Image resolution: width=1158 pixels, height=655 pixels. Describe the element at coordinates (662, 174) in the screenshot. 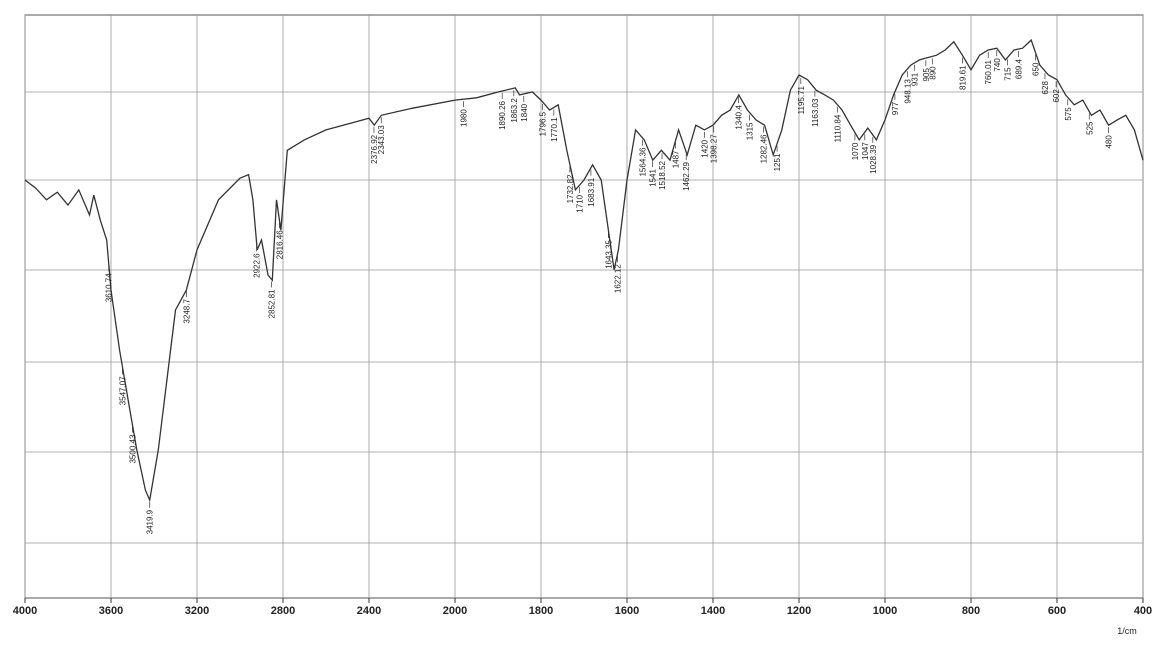

I see `peak-label: 1518.52` at that location.